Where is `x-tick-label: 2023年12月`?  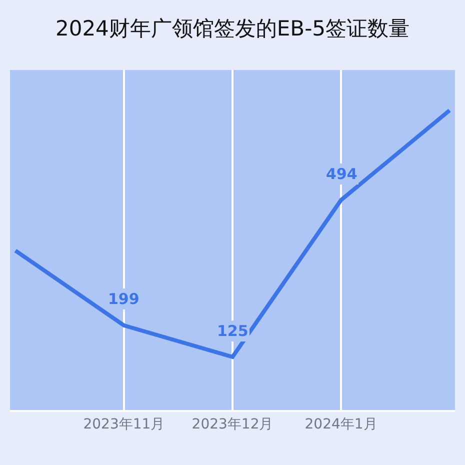 x-tick-label: 2023年12月 is located at coordinates (233, 424).